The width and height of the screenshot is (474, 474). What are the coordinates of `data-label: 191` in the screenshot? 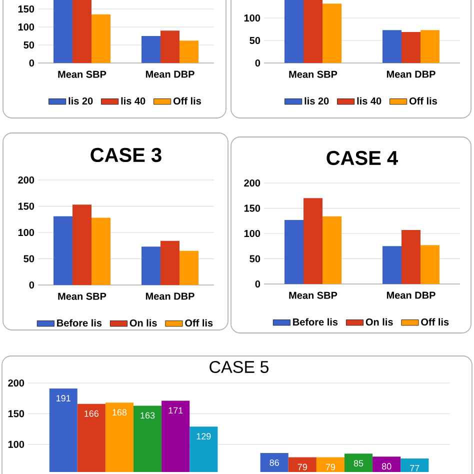 It's located at (63, 398).